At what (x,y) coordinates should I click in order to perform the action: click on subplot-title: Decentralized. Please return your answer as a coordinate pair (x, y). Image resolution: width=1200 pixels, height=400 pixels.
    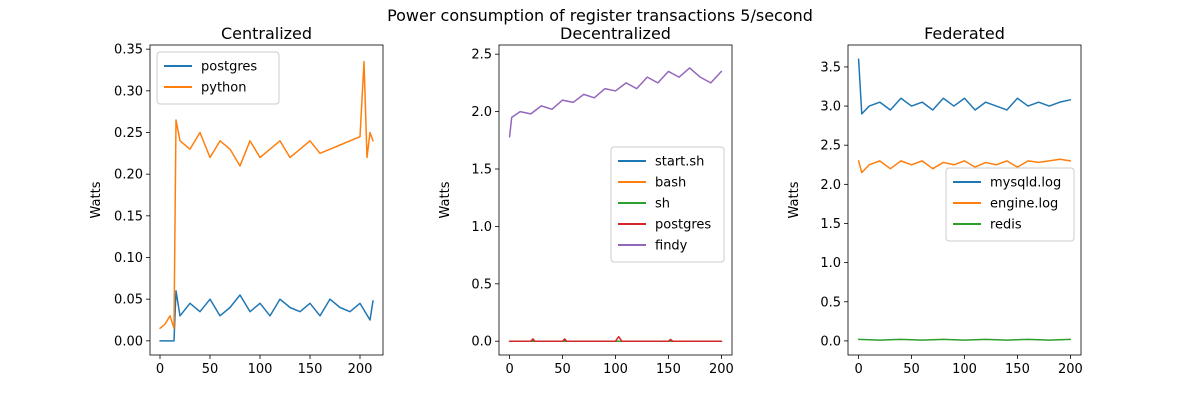
    Looking at the image, I should click on (615, 33).